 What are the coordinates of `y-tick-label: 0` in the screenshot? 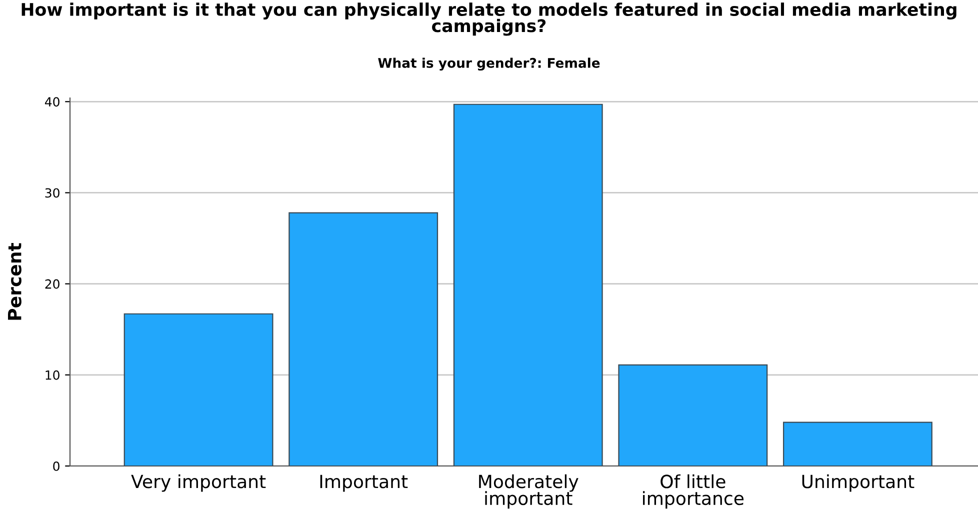 It's located at (56, 466).